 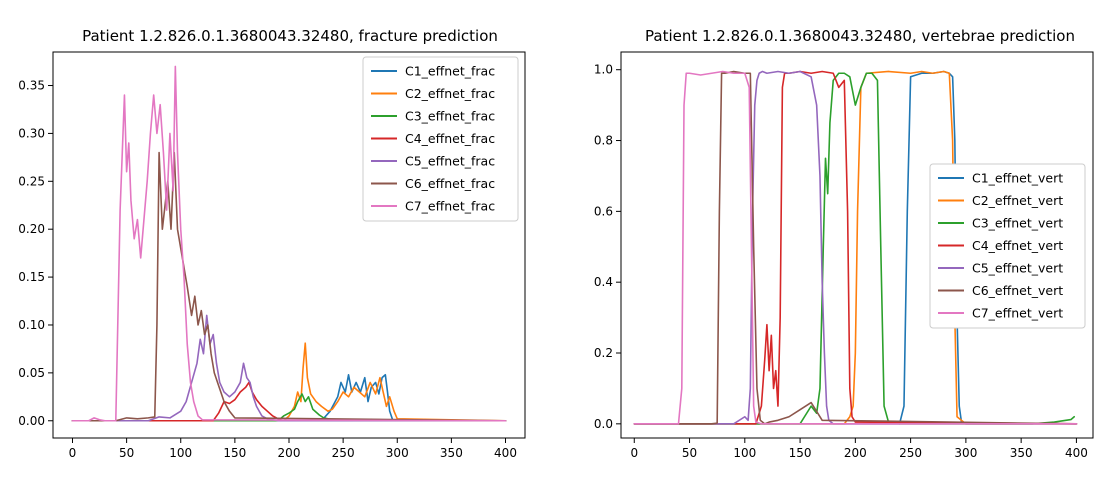 I want to click on vertebrae-legend-label-1: C1_effnet_vert, so click(x=1017, y=178).